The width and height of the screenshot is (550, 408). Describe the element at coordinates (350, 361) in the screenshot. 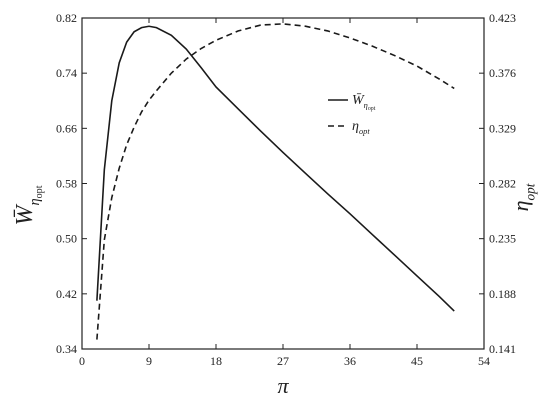

I see `x-tick-label: 36` at that location.